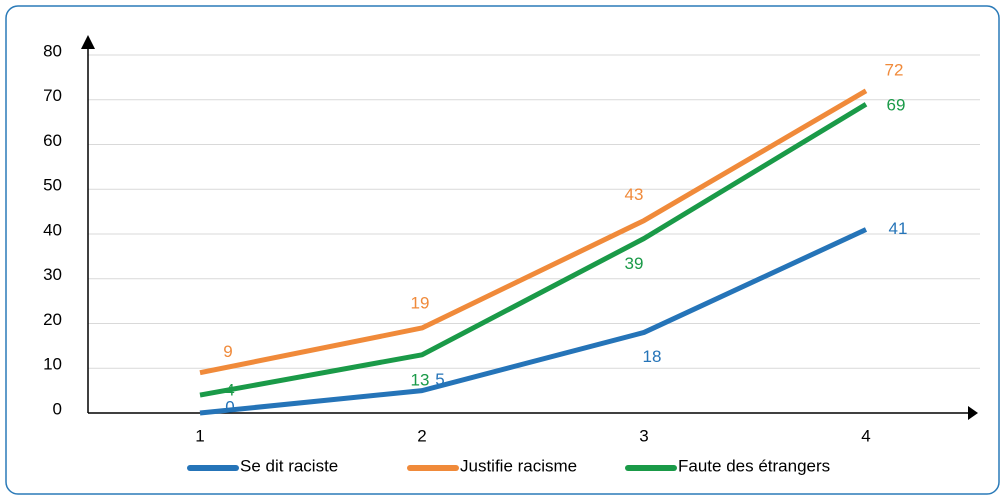 This screenshot has height=500, width=1005. Describe the element at coordinates (754, 465) in the screenshot. I see `legend-label: Faute des étrangers` at that location.